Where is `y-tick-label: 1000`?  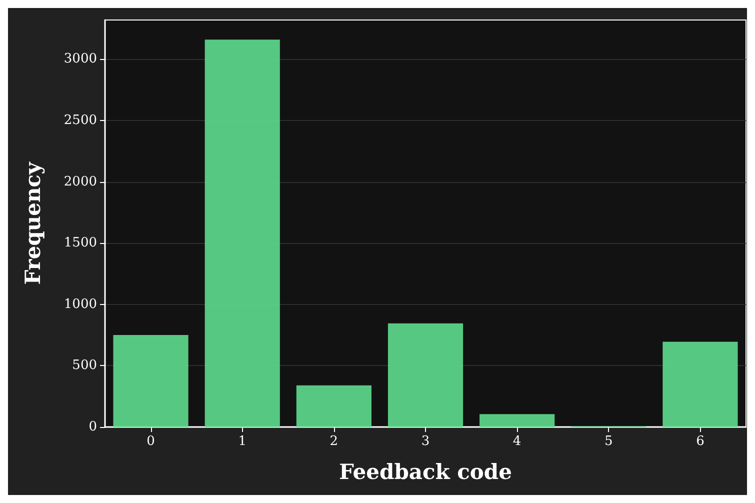 y-tick-label: 1000 is located at coordinates (80, 304).